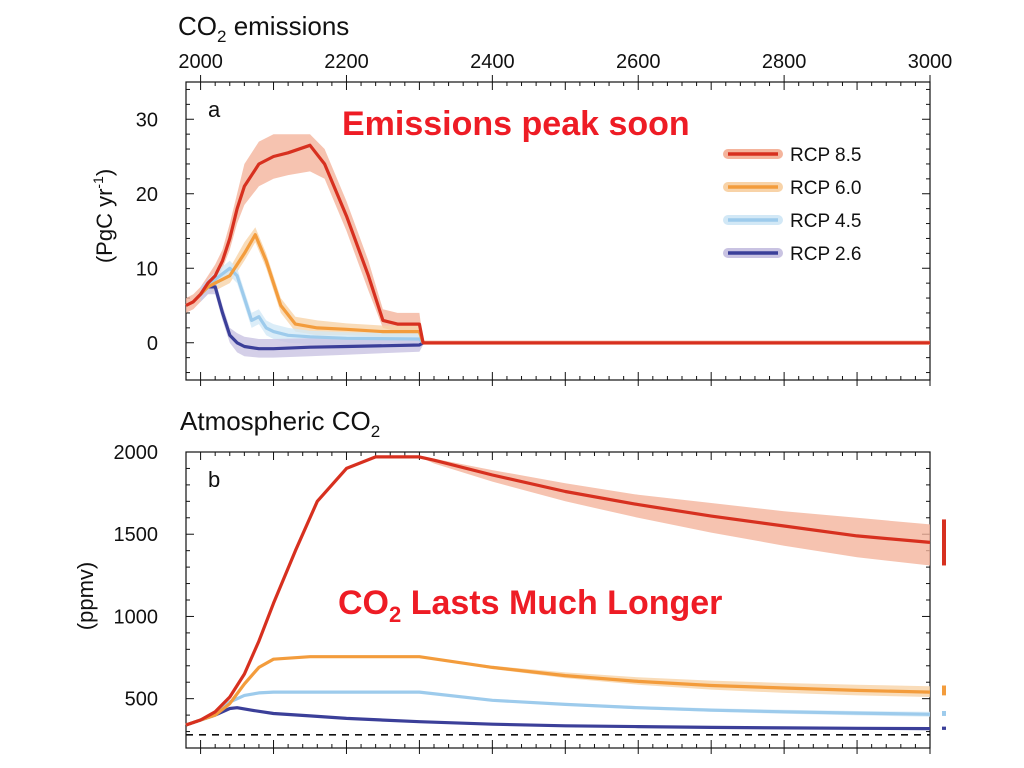 This screenshot has height=768, width=1024. What do you see at coordinates (136, 453) in the screenshot?
I see `y-tick-label: 2000` at bounding box center [136, 453].